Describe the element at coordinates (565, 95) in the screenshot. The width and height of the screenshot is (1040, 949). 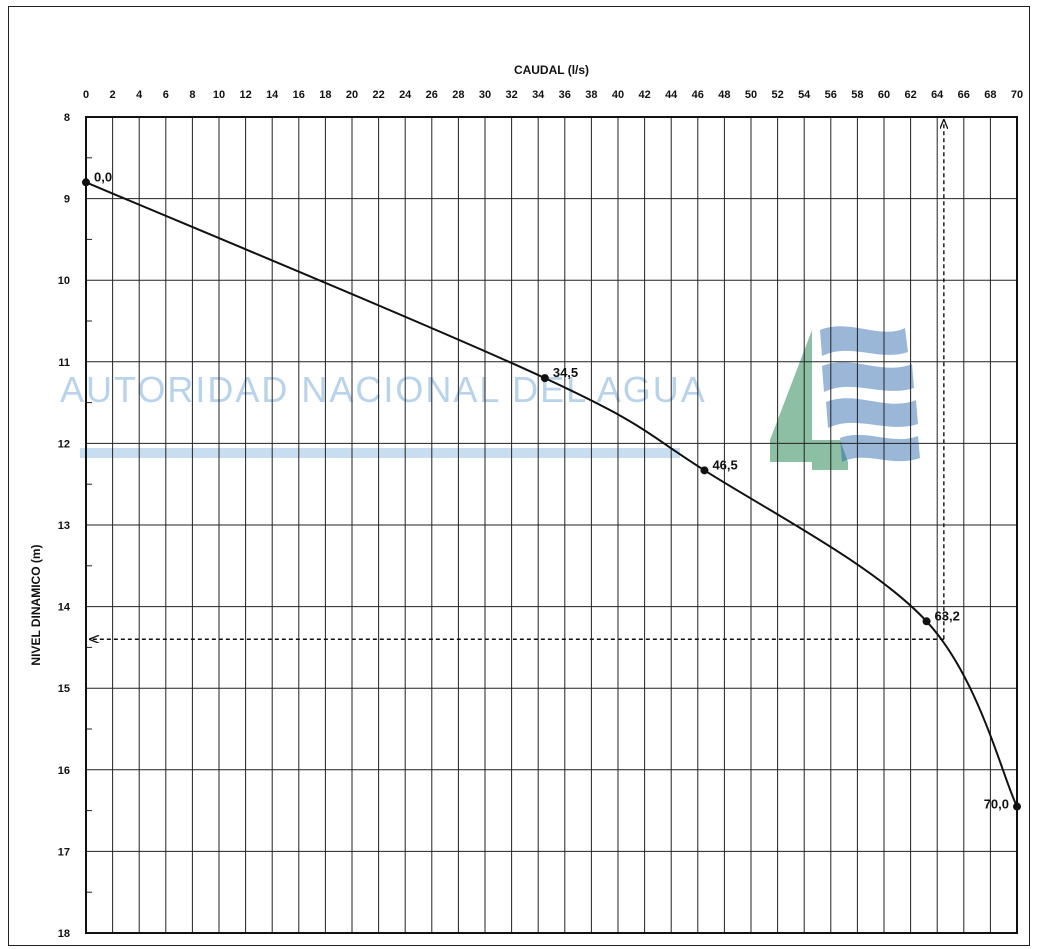
I see `x-tick-label: 36` at that location.